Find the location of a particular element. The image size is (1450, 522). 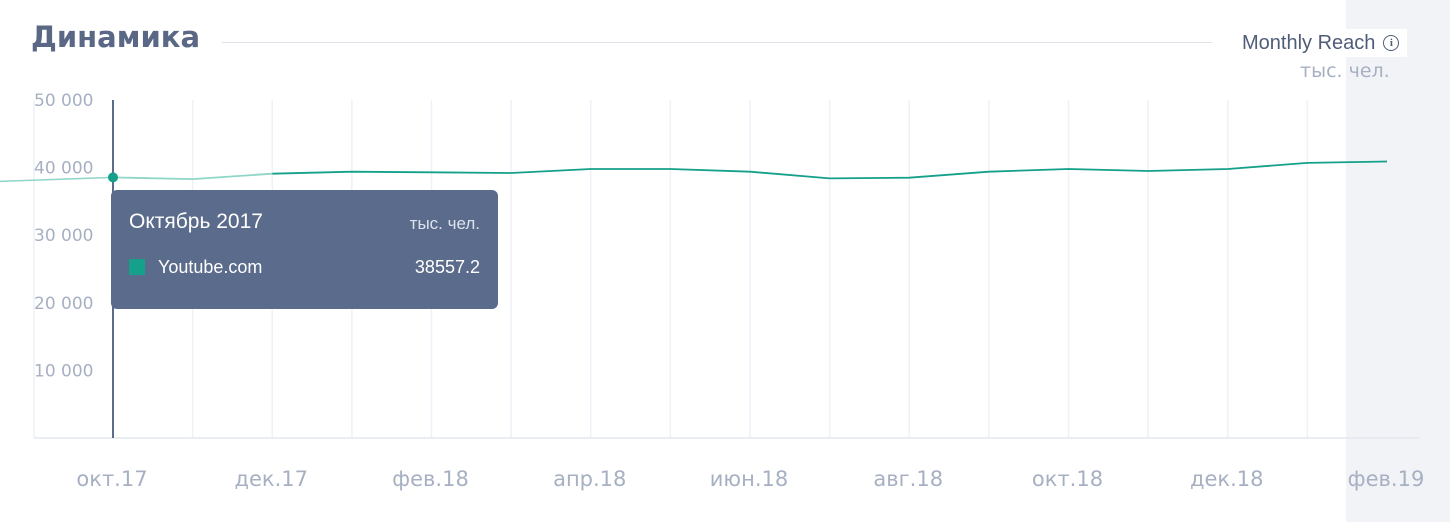

metric-selector: Monthly Reach i is located at coordinates (1321, 43).